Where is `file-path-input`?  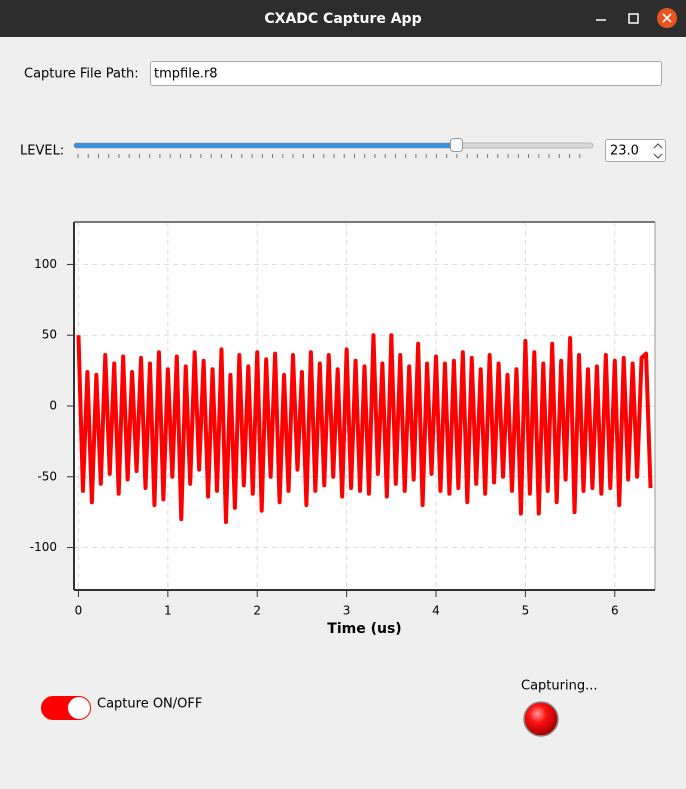 file-path-input is located at coordinates (406, 73).